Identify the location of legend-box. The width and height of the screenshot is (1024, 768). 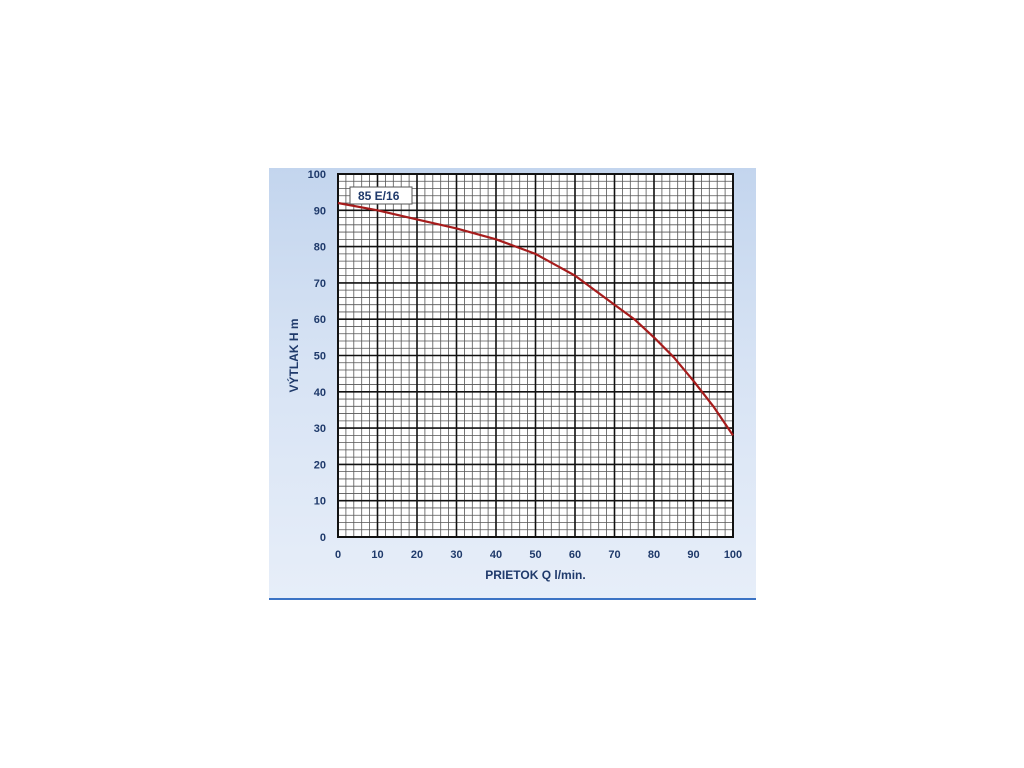
(381, 195).